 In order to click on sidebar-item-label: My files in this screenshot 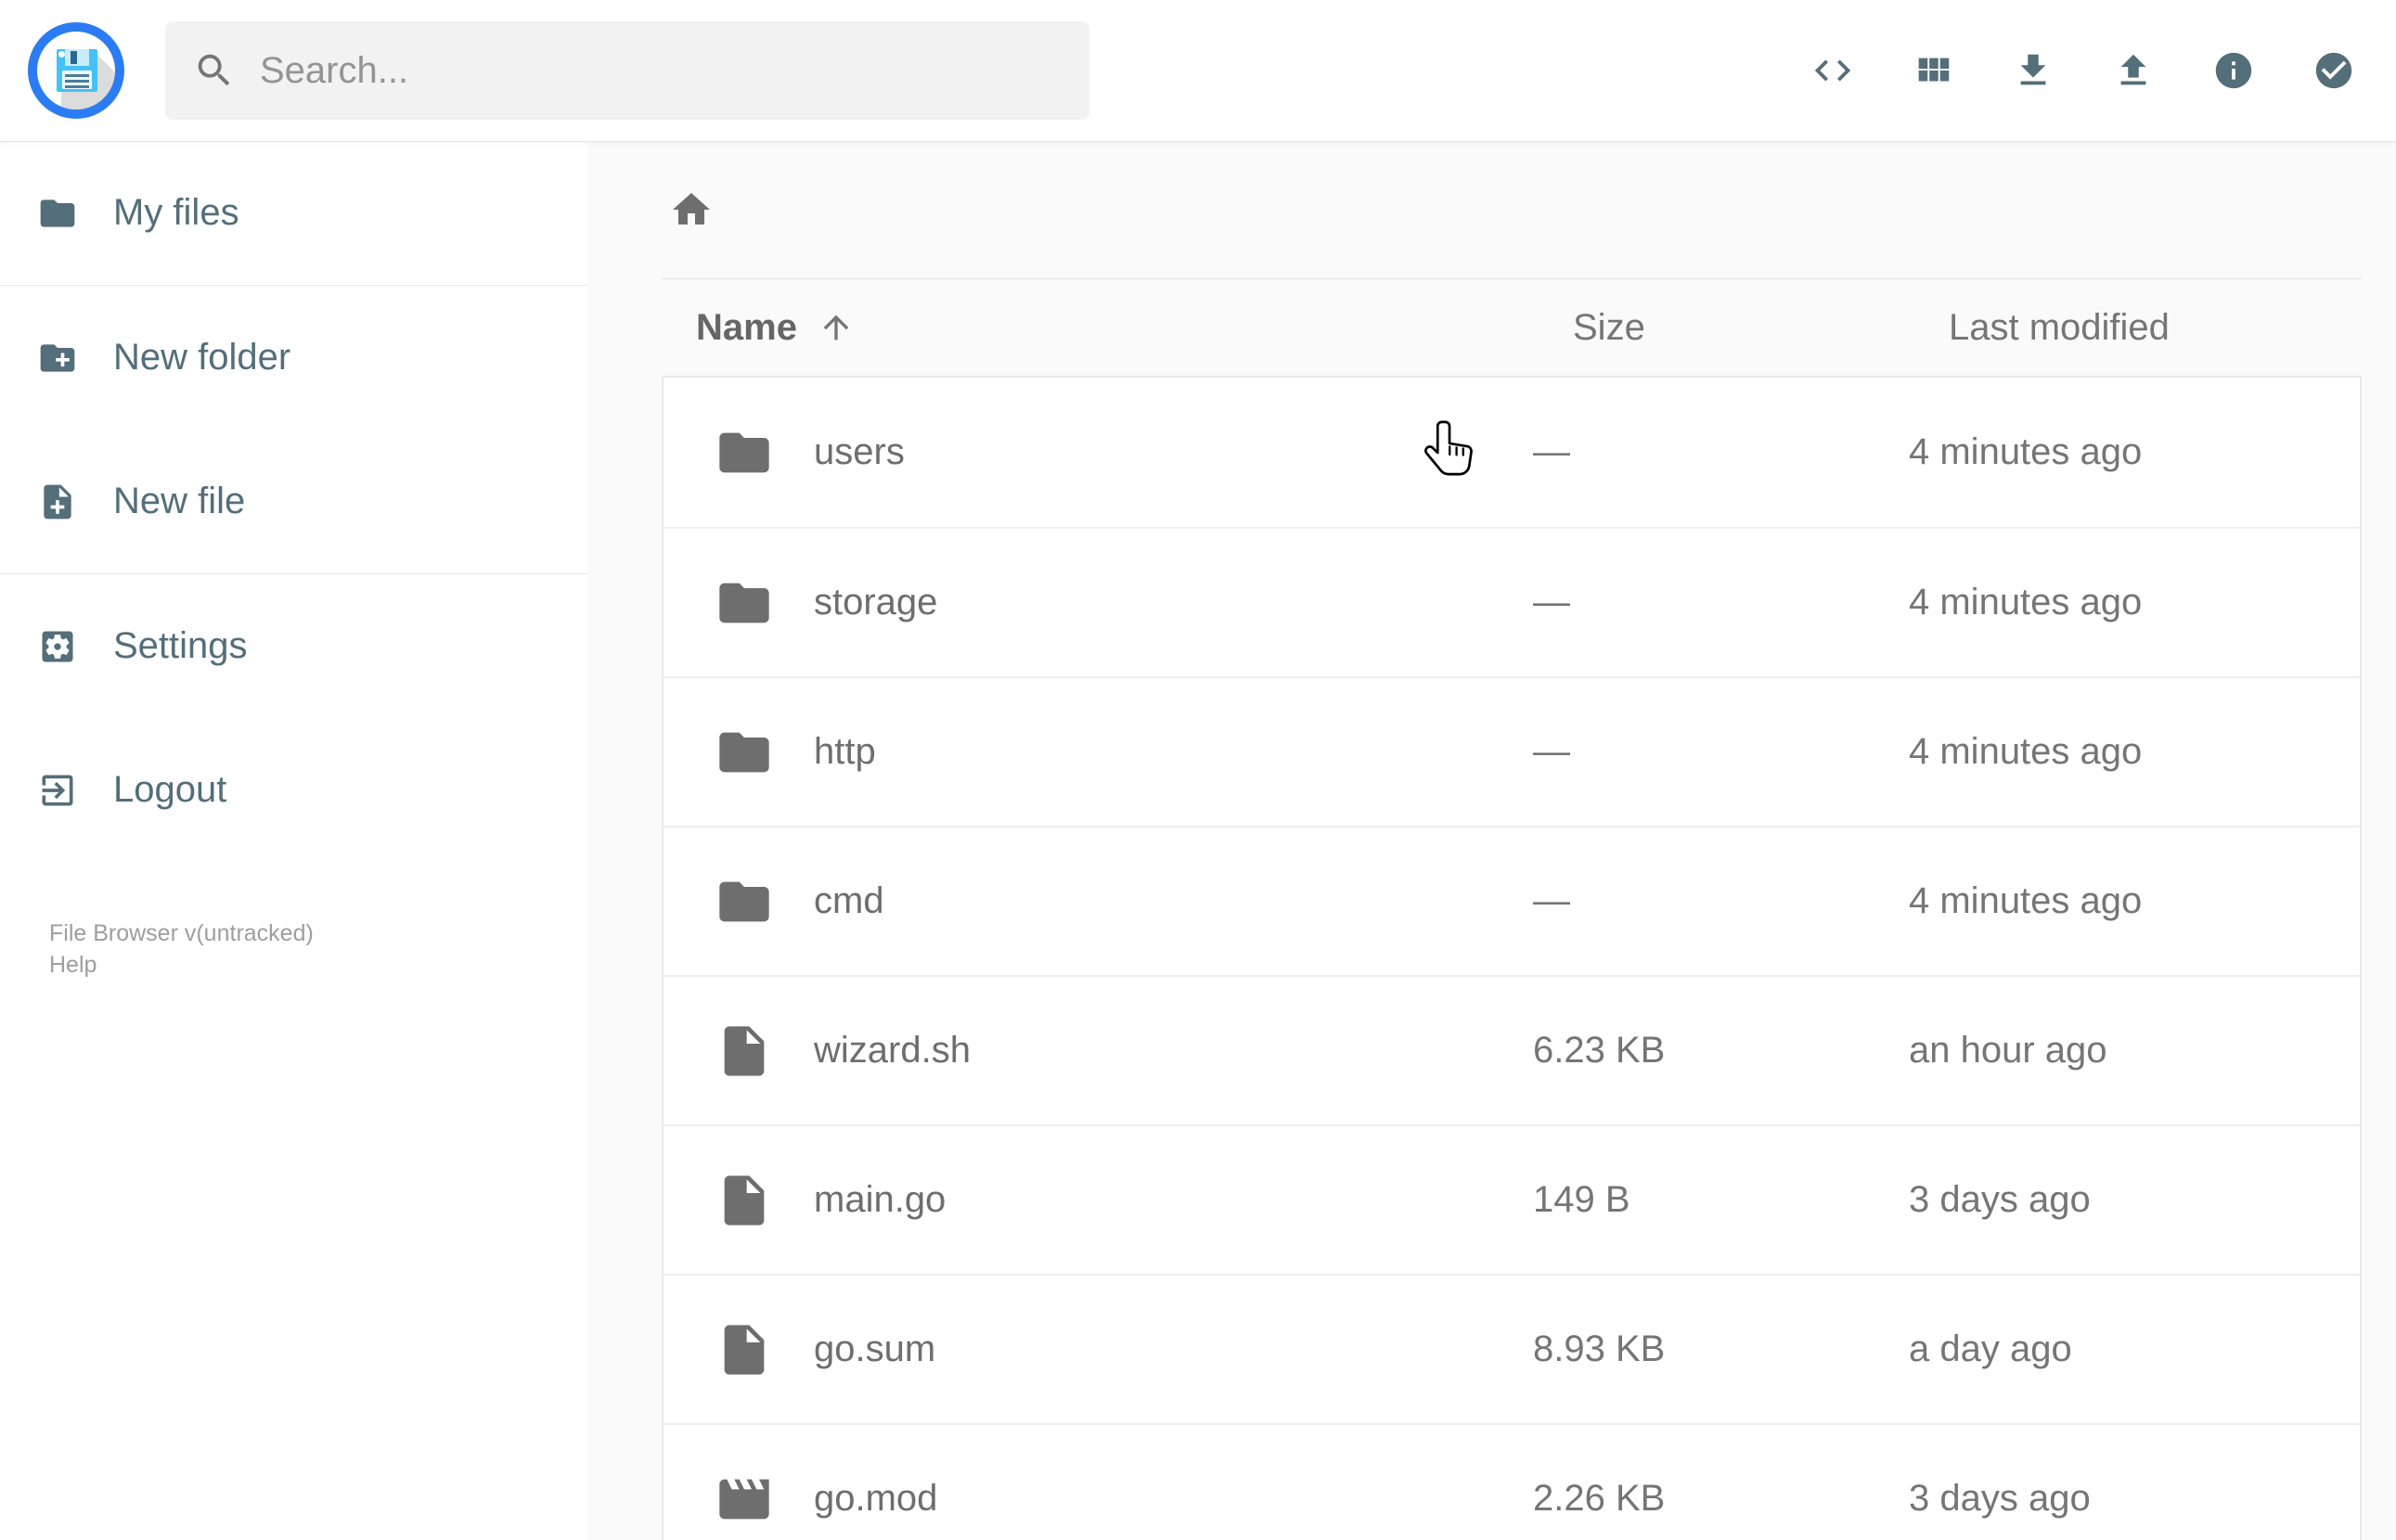, I will do `click(176, 212)`.